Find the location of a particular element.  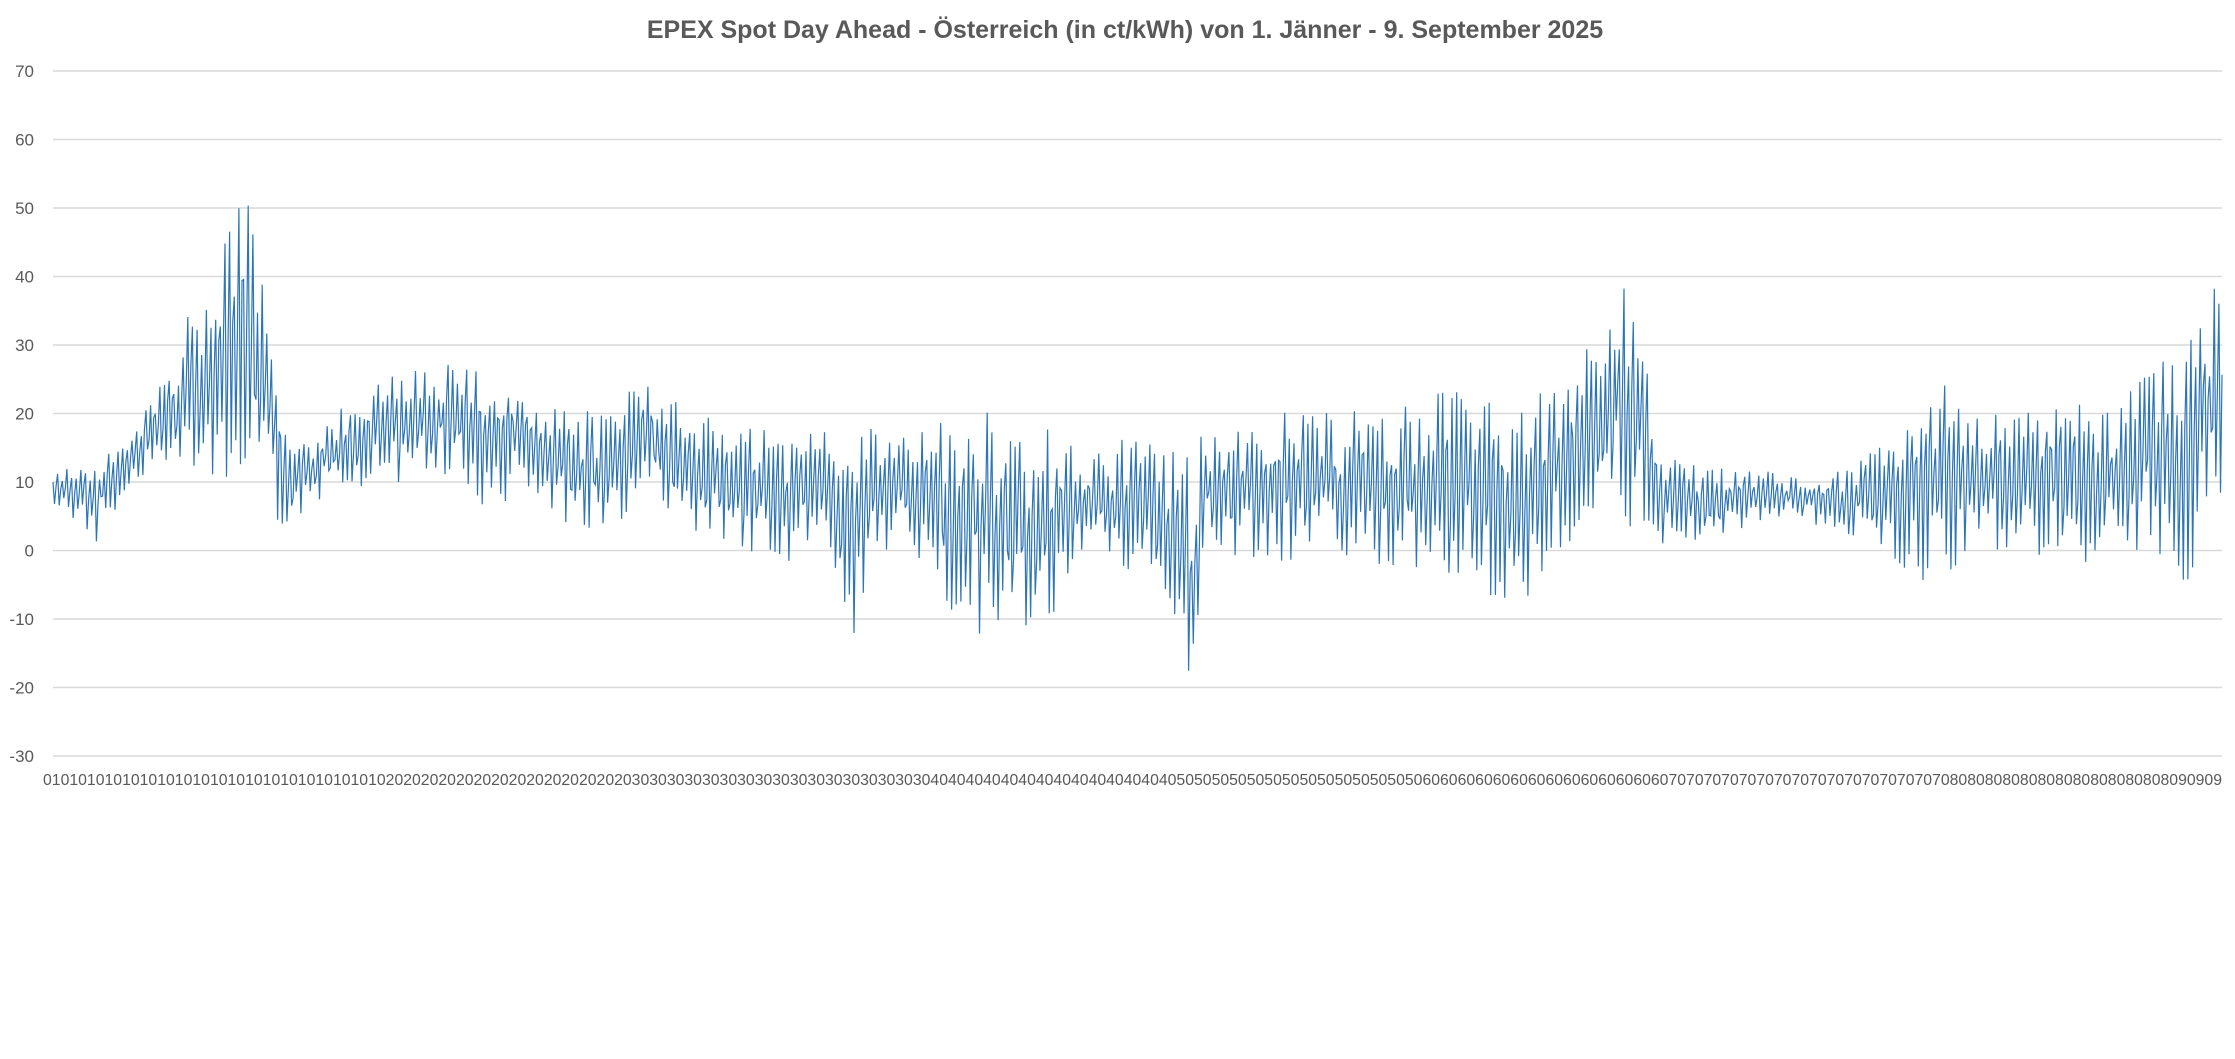

y-axis: 70 60 50 40 30 20 10 0 -10 -20 -30 is located at coordinates (21, 414).